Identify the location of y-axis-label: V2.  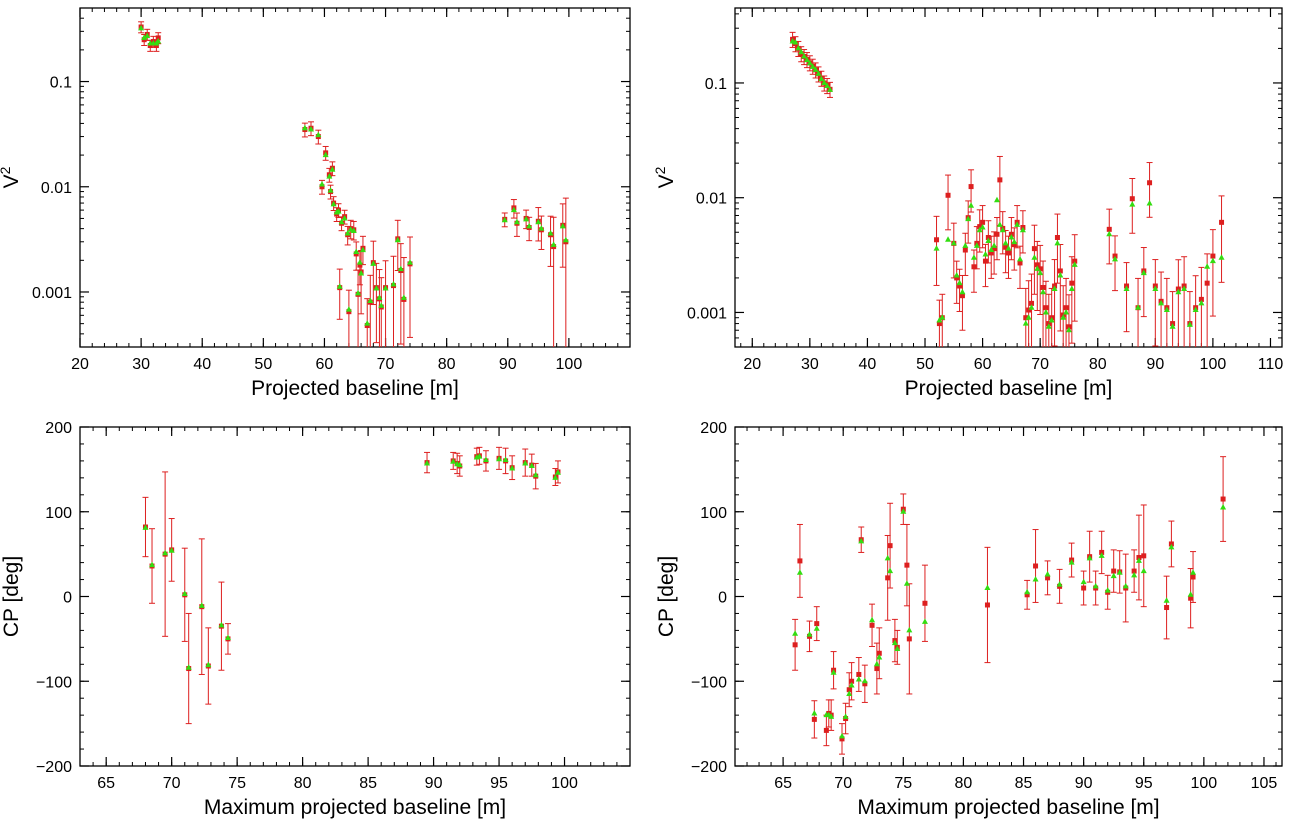
(665, 177).